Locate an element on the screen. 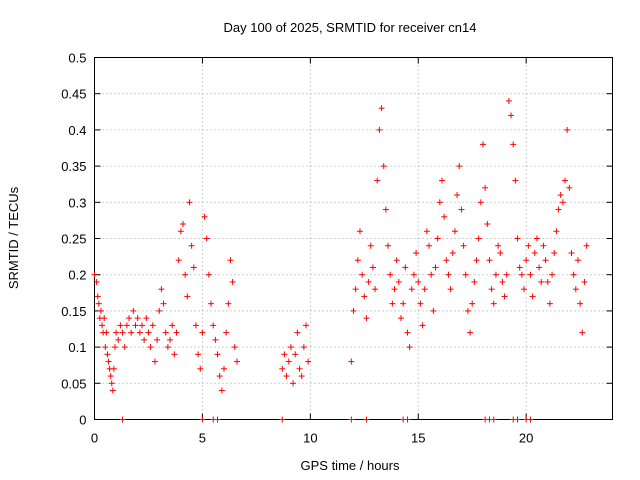 This screenshot has width=640, height=480. y-axis-label: SRMTID / TECUs is located at coordinates (13, 237).